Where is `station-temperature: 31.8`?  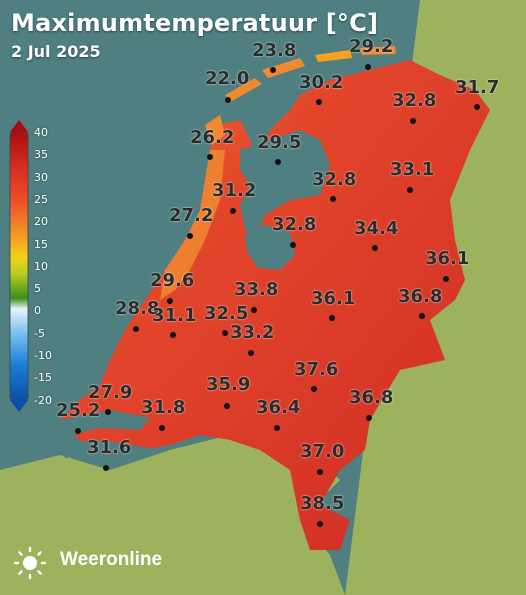
station-temperature: 31.8 is located at coordinates (163, 407).